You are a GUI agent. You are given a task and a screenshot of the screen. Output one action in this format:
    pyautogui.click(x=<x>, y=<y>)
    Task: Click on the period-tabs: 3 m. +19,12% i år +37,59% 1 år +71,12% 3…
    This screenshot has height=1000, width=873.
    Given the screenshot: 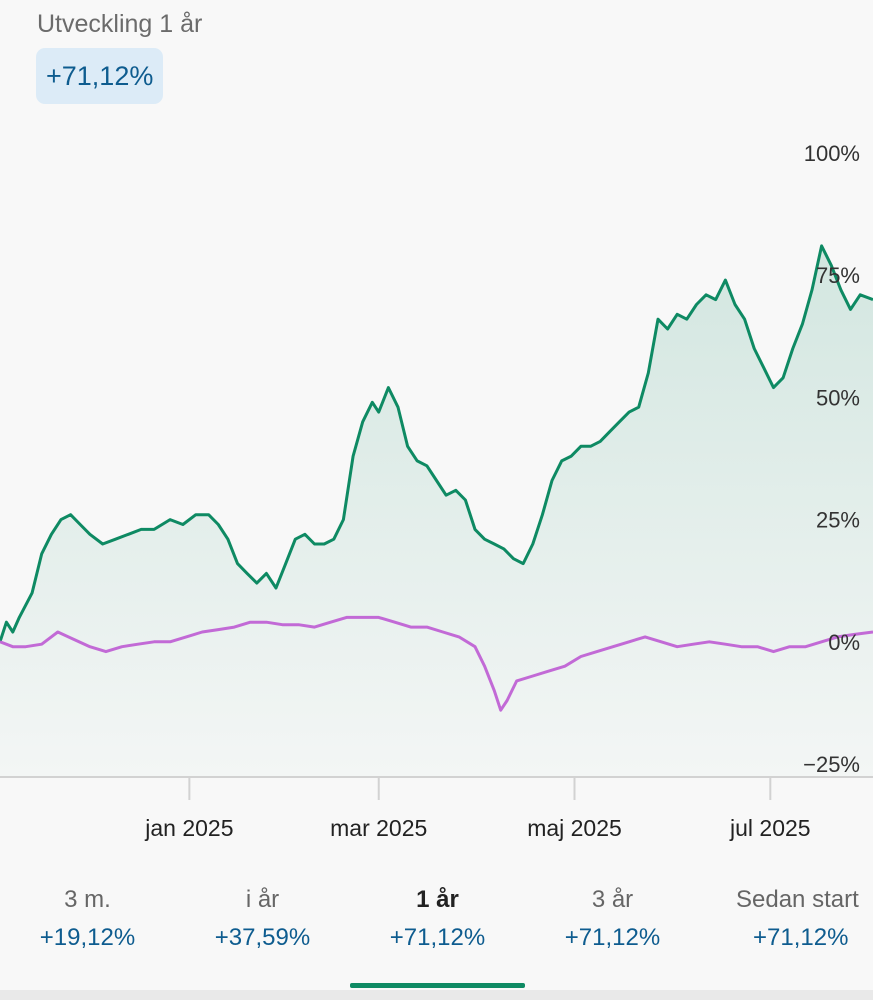 What is the action you would take?
    pyautogui.click(x=436, y=935)
    